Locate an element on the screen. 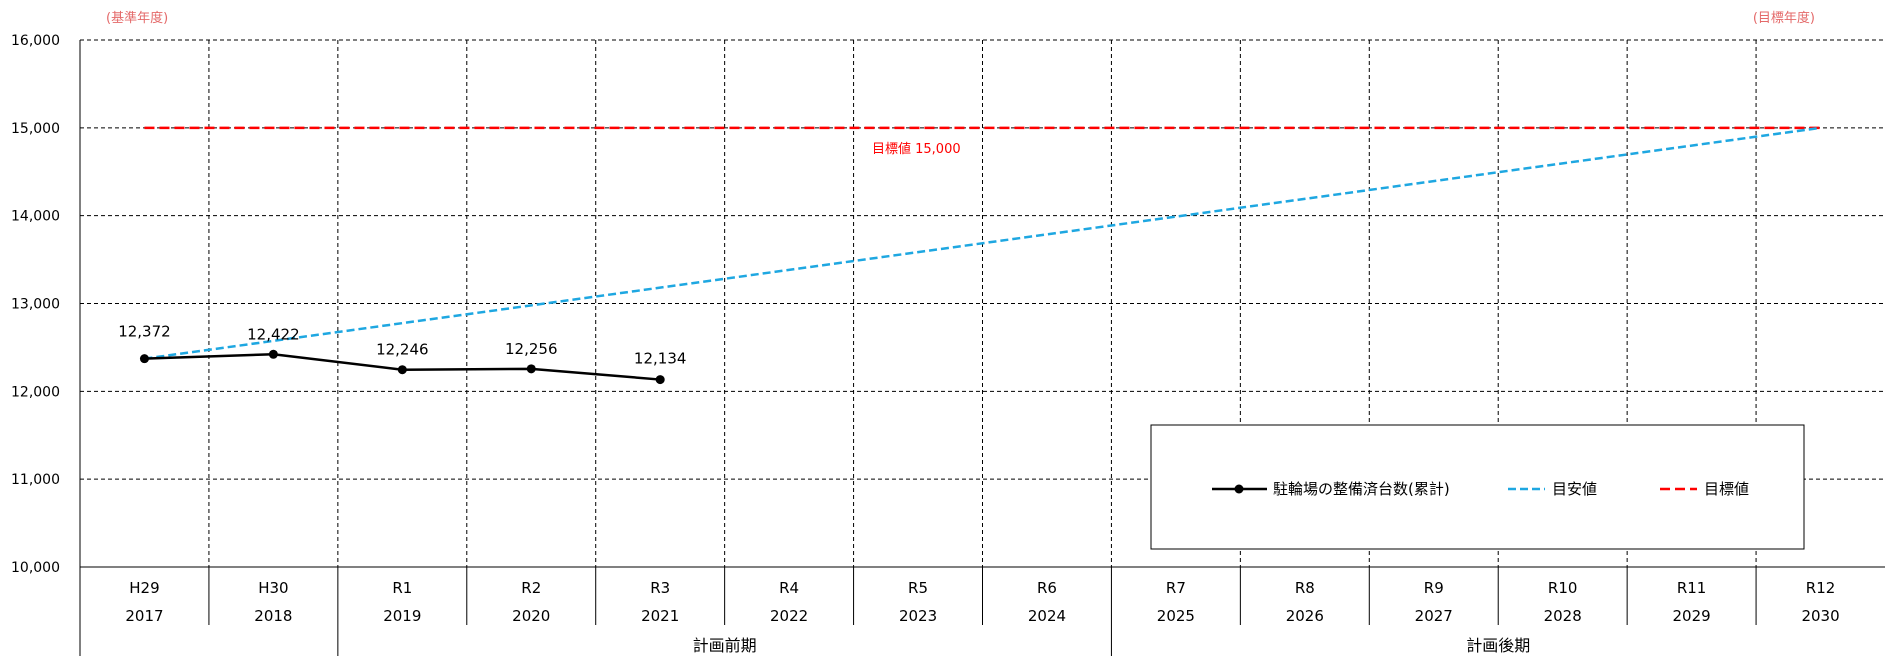  data-label: 12,256 is located at coordinates (531, 349).